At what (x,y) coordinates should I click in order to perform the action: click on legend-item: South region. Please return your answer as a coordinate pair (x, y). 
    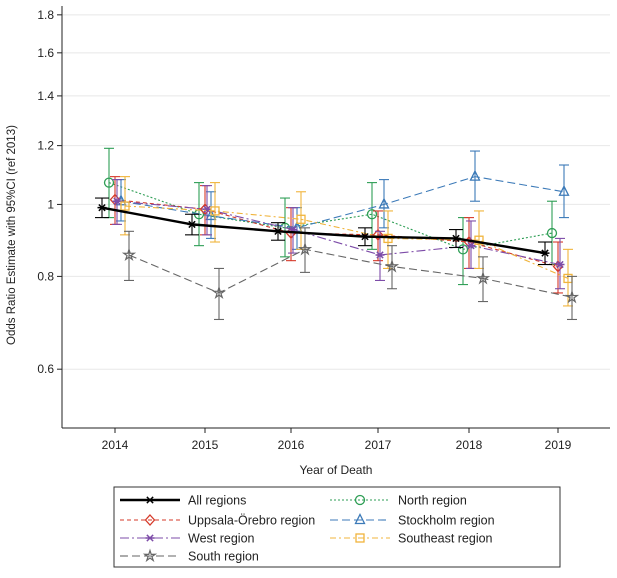
    Looking at the image, I should click on (189, 556).